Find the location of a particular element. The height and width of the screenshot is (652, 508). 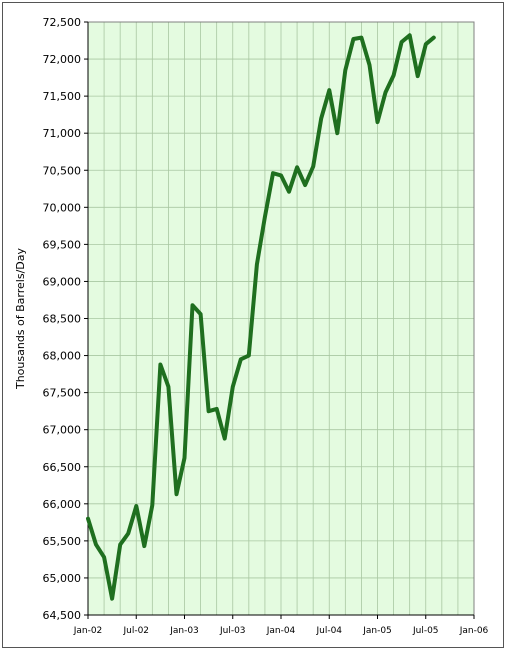

x-tick-label: Jul-04 is located at coordinates (328, 631).